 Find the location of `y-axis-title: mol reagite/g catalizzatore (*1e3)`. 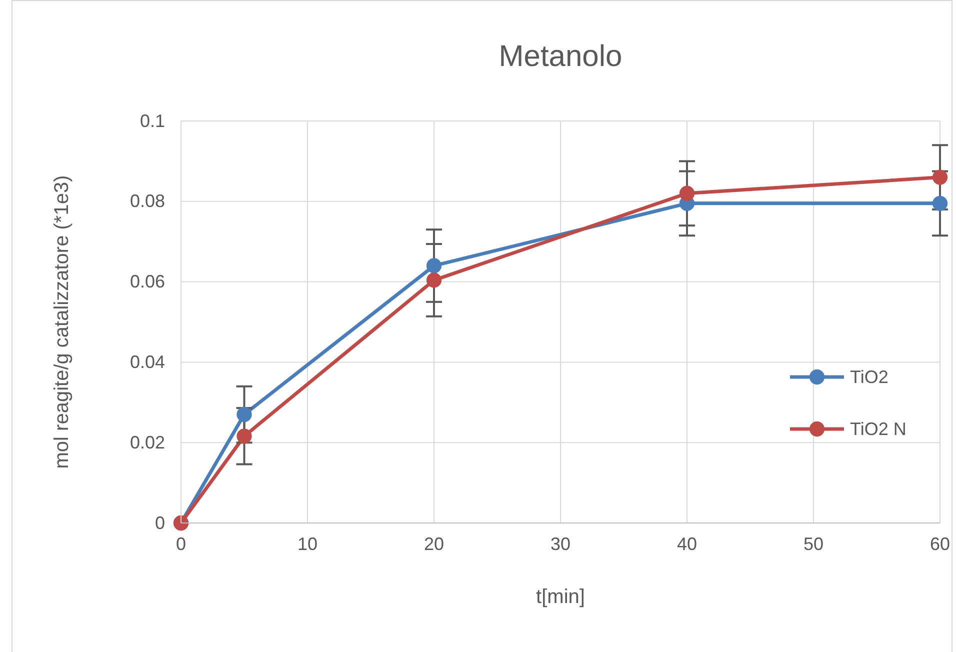

y-axis-title: mol reagite/g catalizzatore (*1e3) is located at coordinates (62, 322).